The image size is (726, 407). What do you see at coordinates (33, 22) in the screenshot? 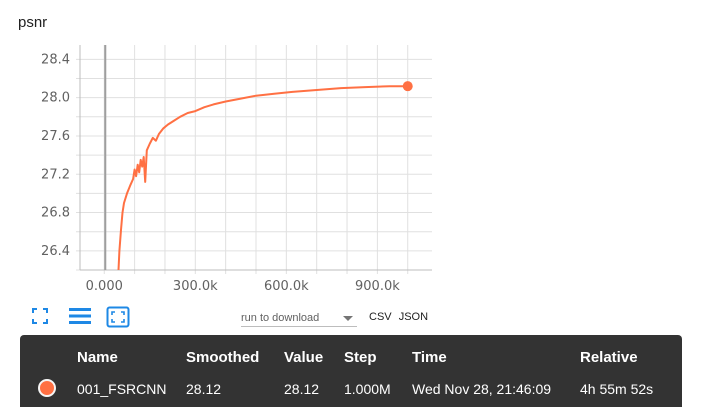
I see `chart-title: psnr` at bounding box center [33, 22].